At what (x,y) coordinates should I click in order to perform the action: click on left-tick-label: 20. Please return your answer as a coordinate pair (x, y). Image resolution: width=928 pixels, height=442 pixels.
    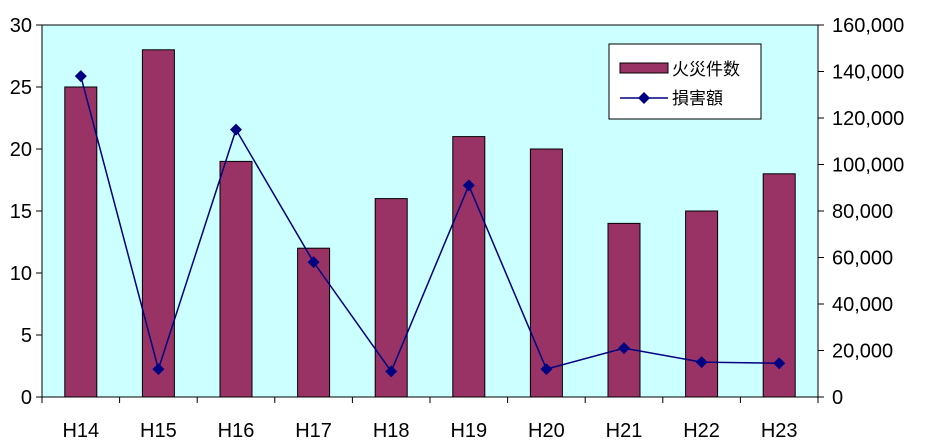
    Looking at the image, I should click on (21, 150).